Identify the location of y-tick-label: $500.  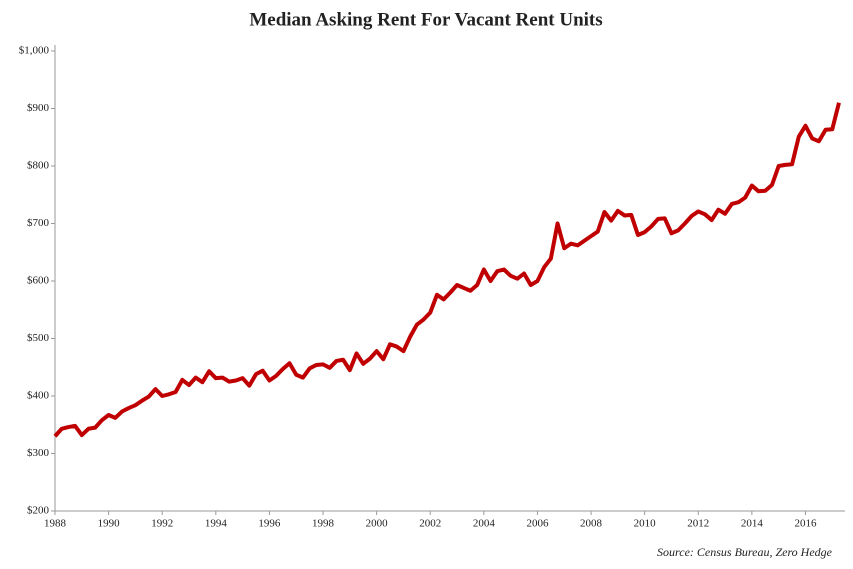
(38, 338).